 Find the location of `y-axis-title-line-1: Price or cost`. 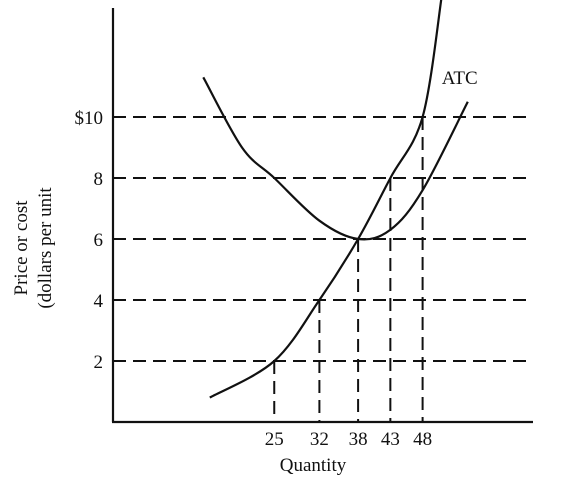

y-axis-title-line-1: Price or cost is located at coordinates (21, 248).